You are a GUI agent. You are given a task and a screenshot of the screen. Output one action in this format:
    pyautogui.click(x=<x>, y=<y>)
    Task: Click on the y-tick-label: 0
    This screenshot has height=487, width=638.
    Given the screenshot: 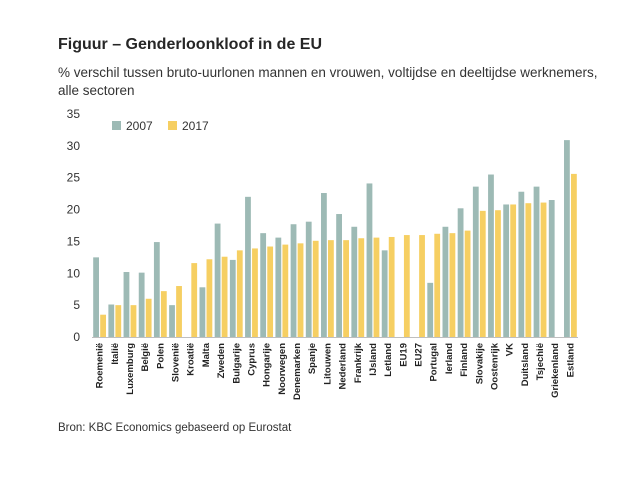 What is the action you would take?
    pyautogui.click(x=76, y=337)
    